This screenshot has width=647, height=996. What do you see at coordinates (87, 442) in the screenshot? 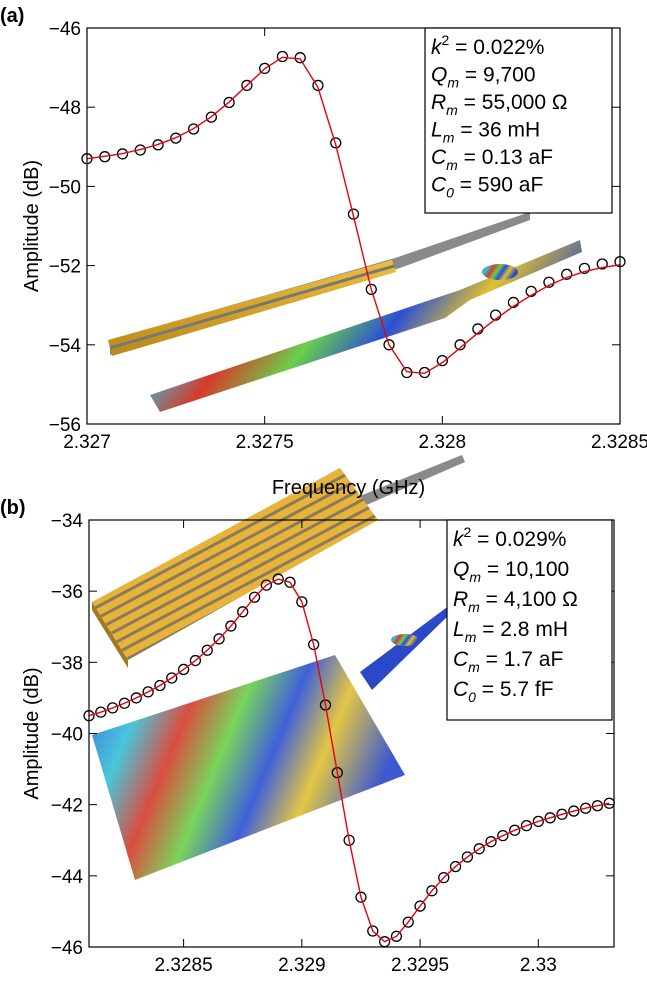
I see `x-tick-label: 2.327` at bounding box center [87, 442].